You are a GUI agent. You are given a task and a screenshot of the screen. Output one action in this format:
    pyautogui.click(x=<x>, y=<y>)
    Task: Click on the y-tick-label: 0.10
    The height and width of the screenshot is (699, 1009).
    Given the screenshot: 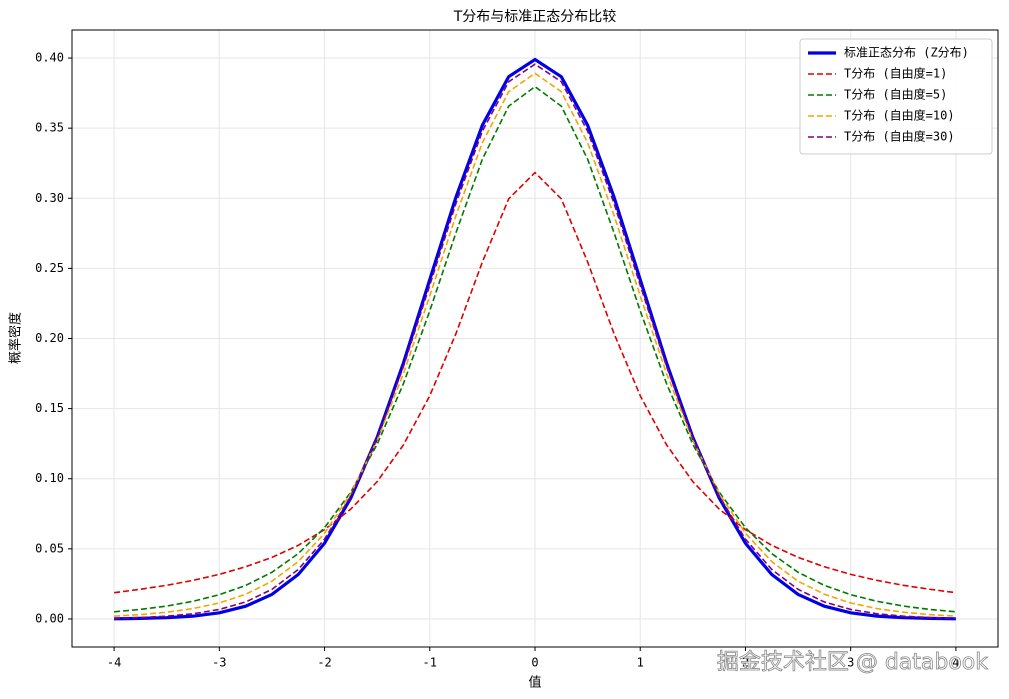 What is the action you would take?
    pyautogui.click(x=49, y=478)
    